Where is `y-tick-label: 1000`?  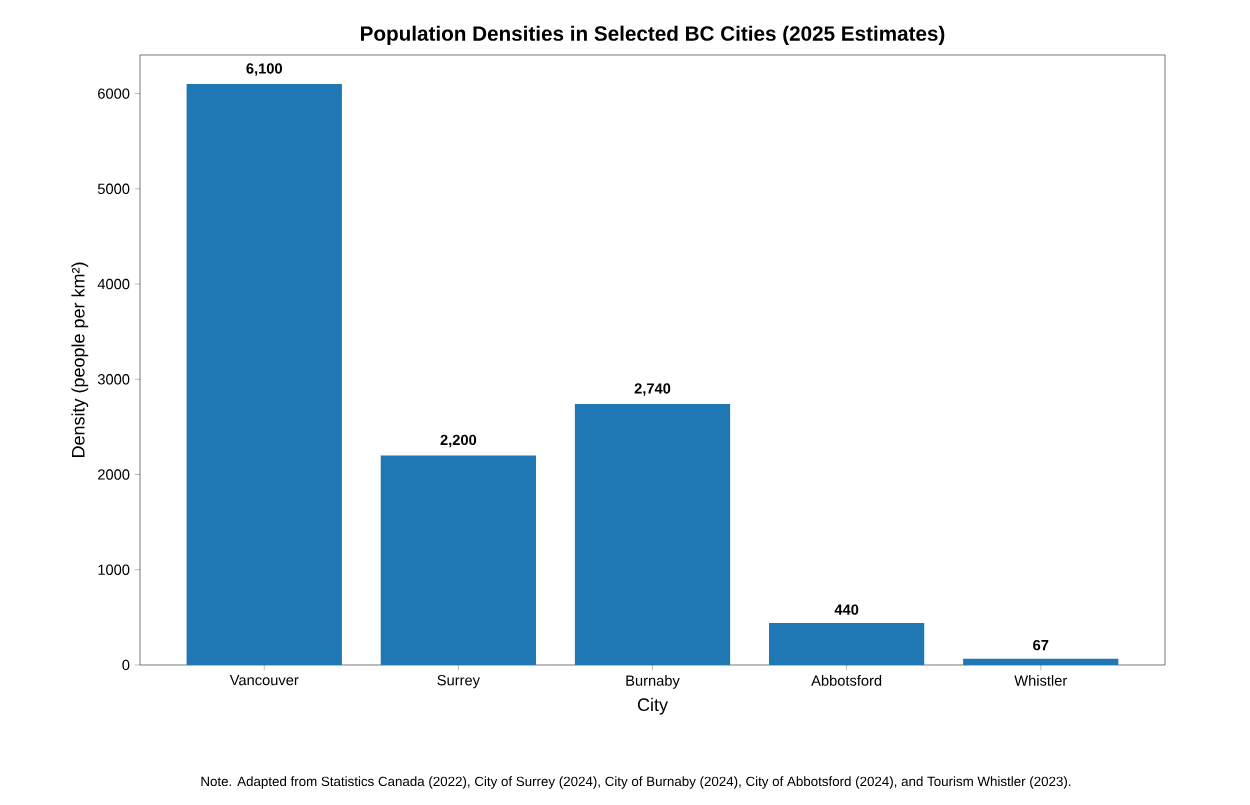
y-tick-label: 1000 is located at coordinates (114, 569).